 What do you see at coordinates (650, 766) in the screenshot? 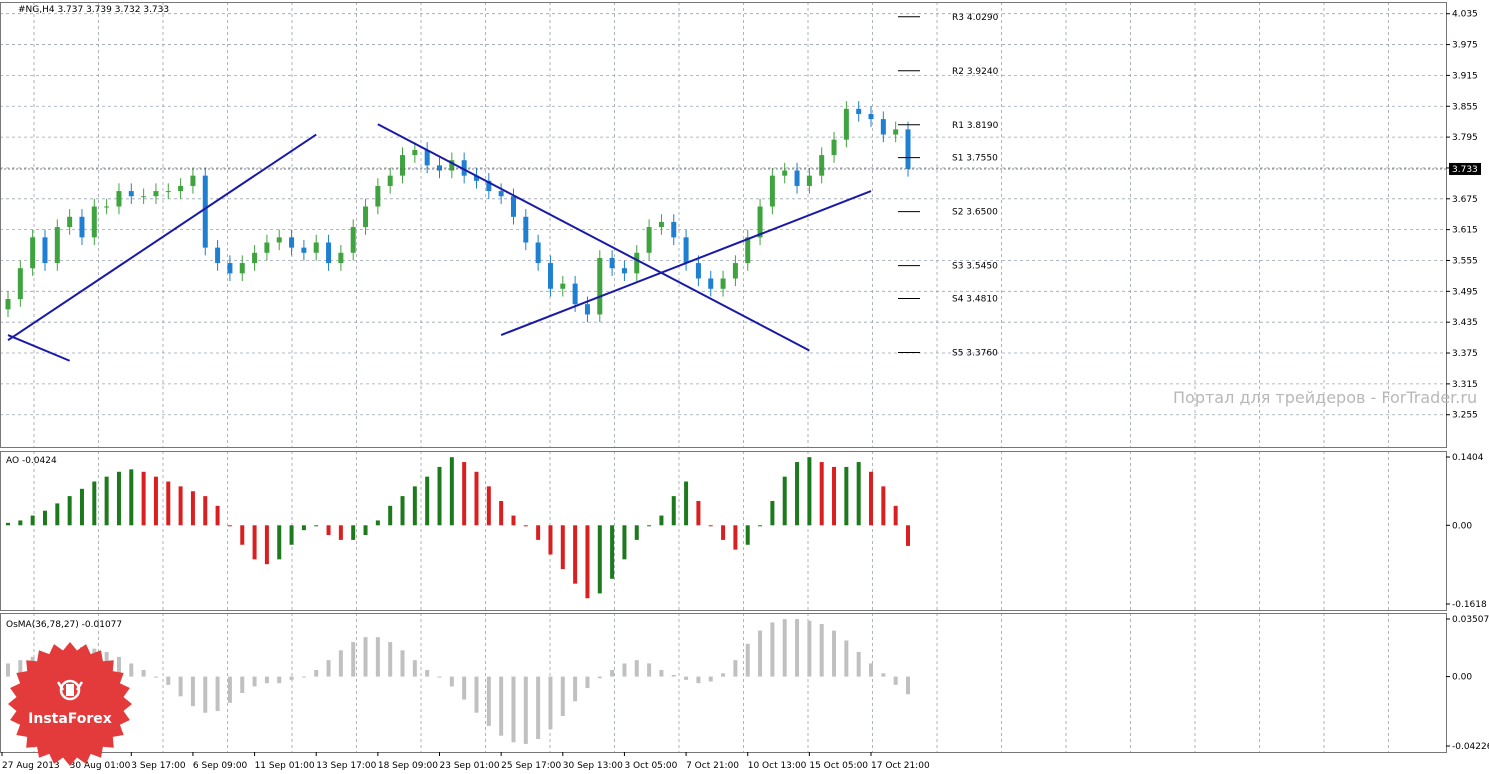
I see `time-tick-label: 3 Oct 05:00` at bounding box center [650, 766].